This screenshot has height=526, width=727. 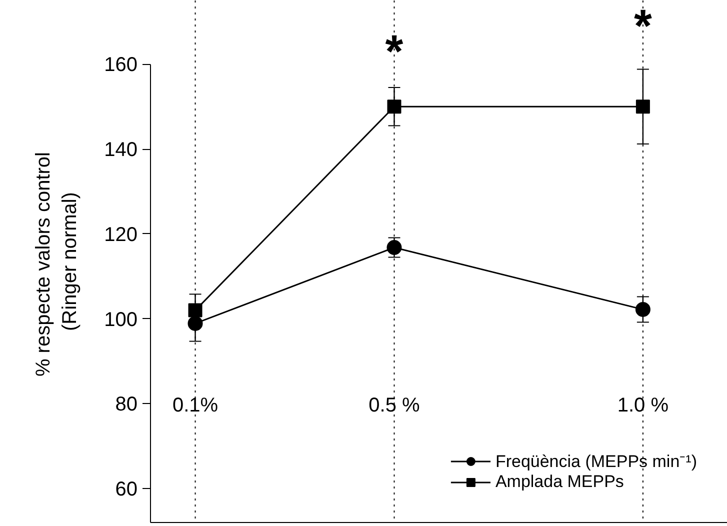 I want to click on y-tick-label: 60, so click(x=126, y=489).